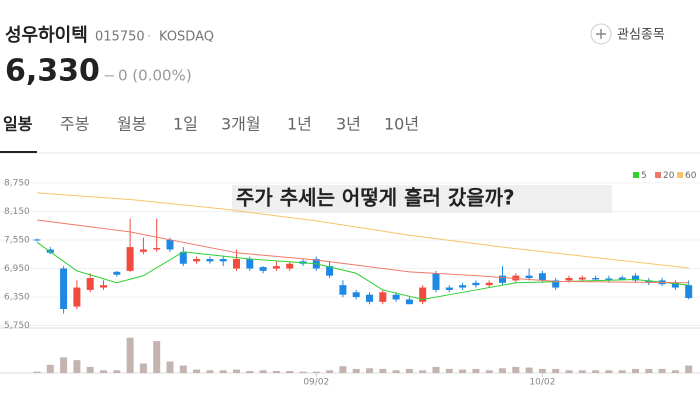  Describe the element at coordinates (641, 35) in the screenshot. I see `watch-label: 관심종목` at that location.